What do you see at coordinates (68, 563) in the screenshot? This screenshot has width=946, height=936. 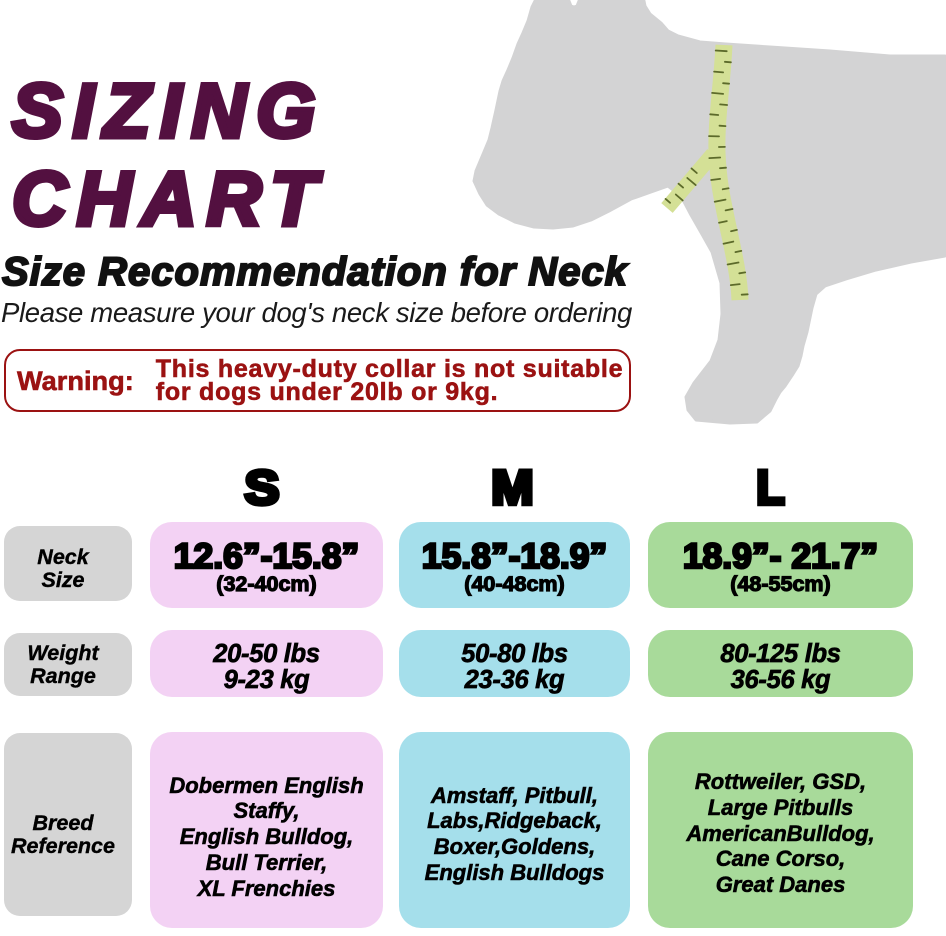 I see `row-label-neck-size: Neck Size` at bounding box center [68, 563].